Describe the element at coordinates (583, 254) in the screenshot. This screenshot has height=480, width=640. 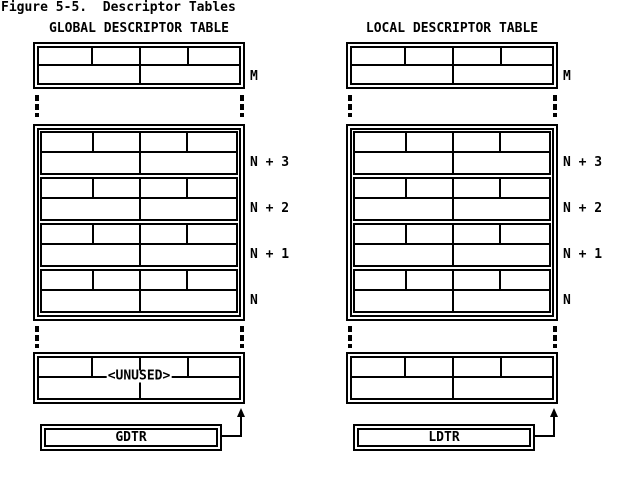
I see `ldt-row-label-n1: N + 1` at that location.